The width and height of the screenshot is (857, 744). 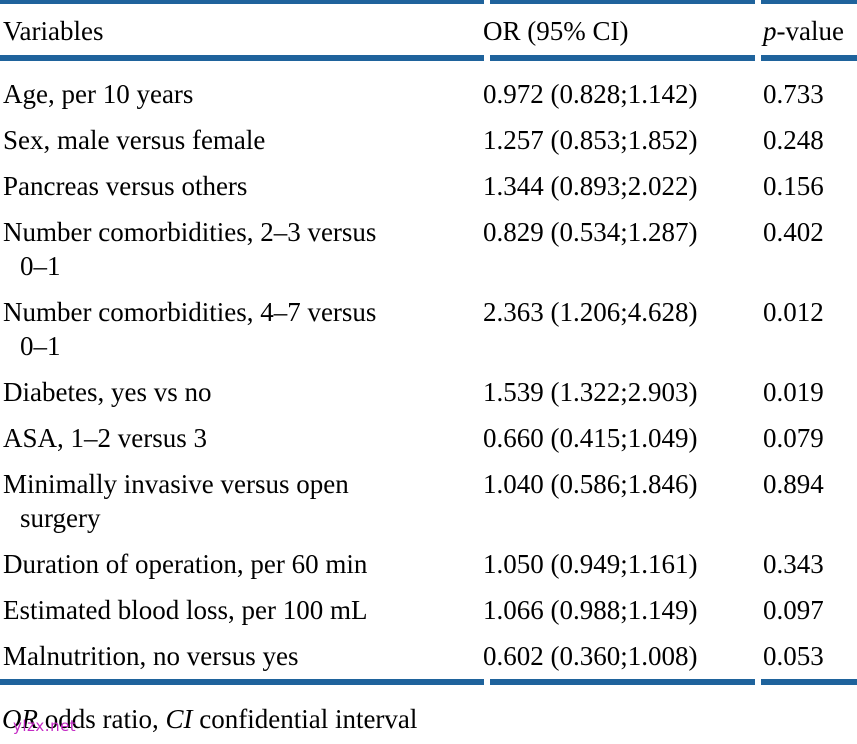 What do you see at coordinates (590, 232) in the screenshot?
I see `or-ci-cell: 0.829 (0.534;1.287)` at bounding box center [590, 232].